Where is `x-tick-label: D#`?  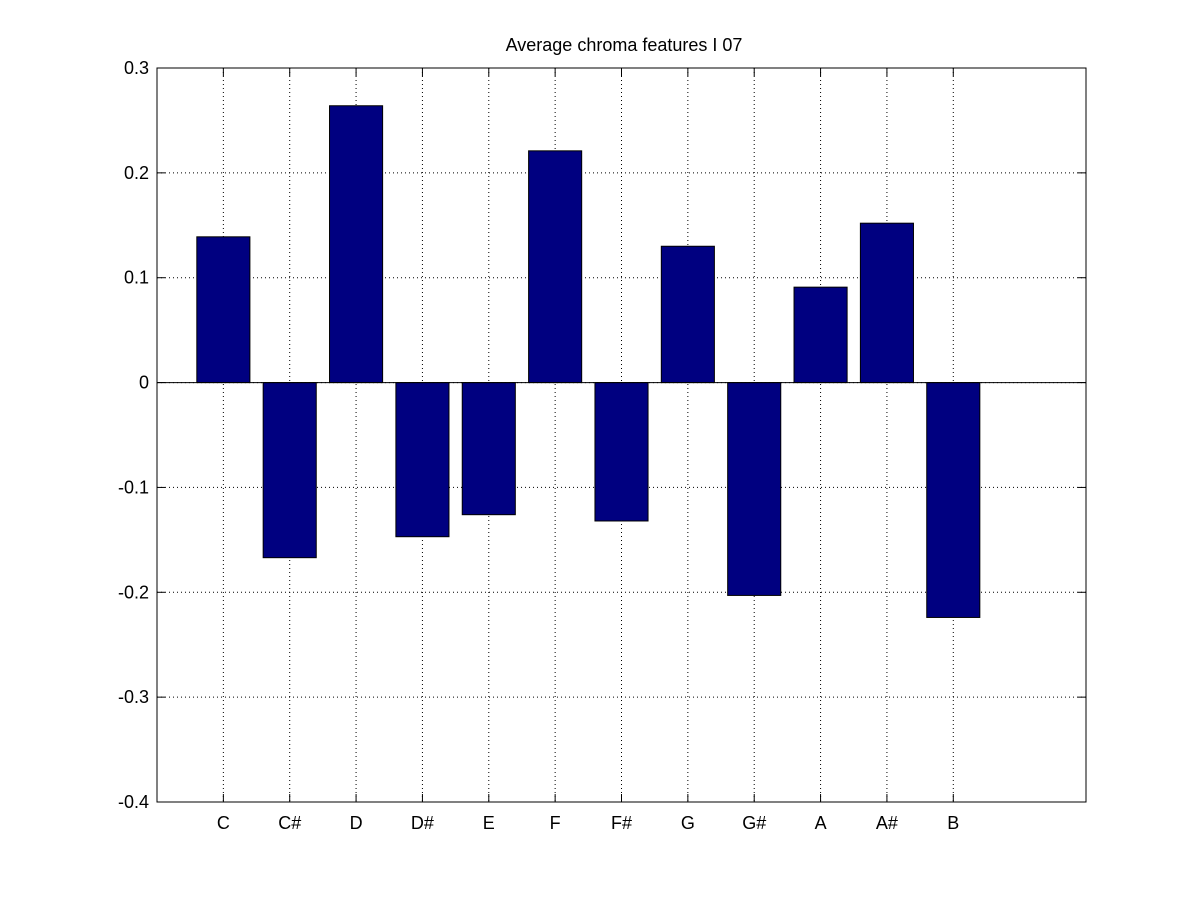 x-tick-label: D# is located at coordinates (422, 823).